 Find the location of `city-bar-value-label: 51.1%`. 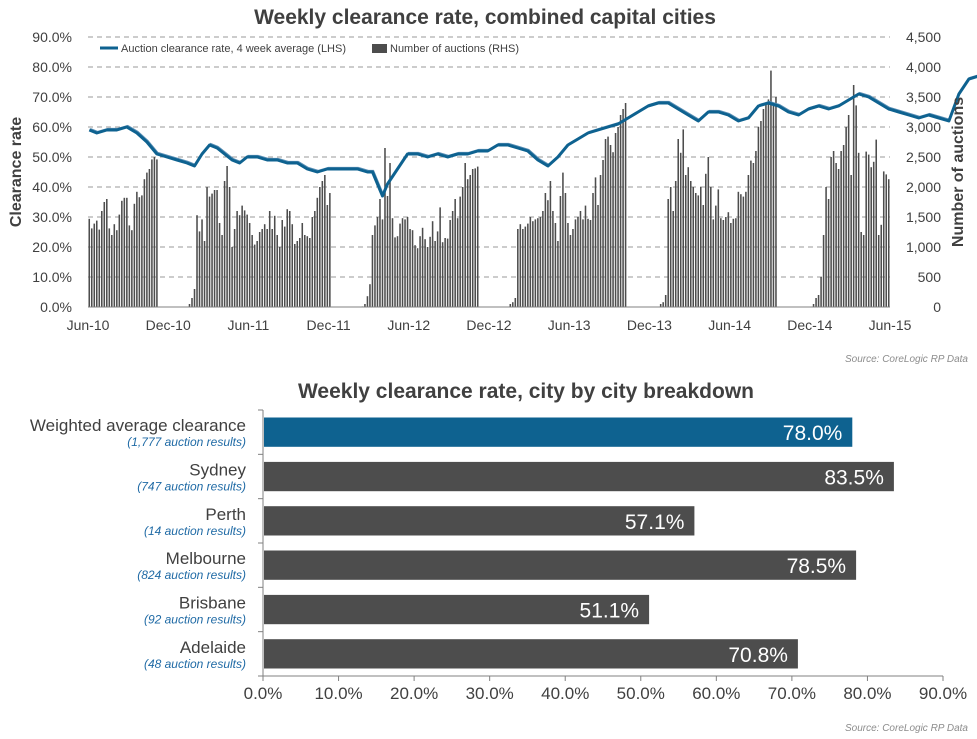

city-bar-value-label: 51.1% is located at coordinates (610, 611).